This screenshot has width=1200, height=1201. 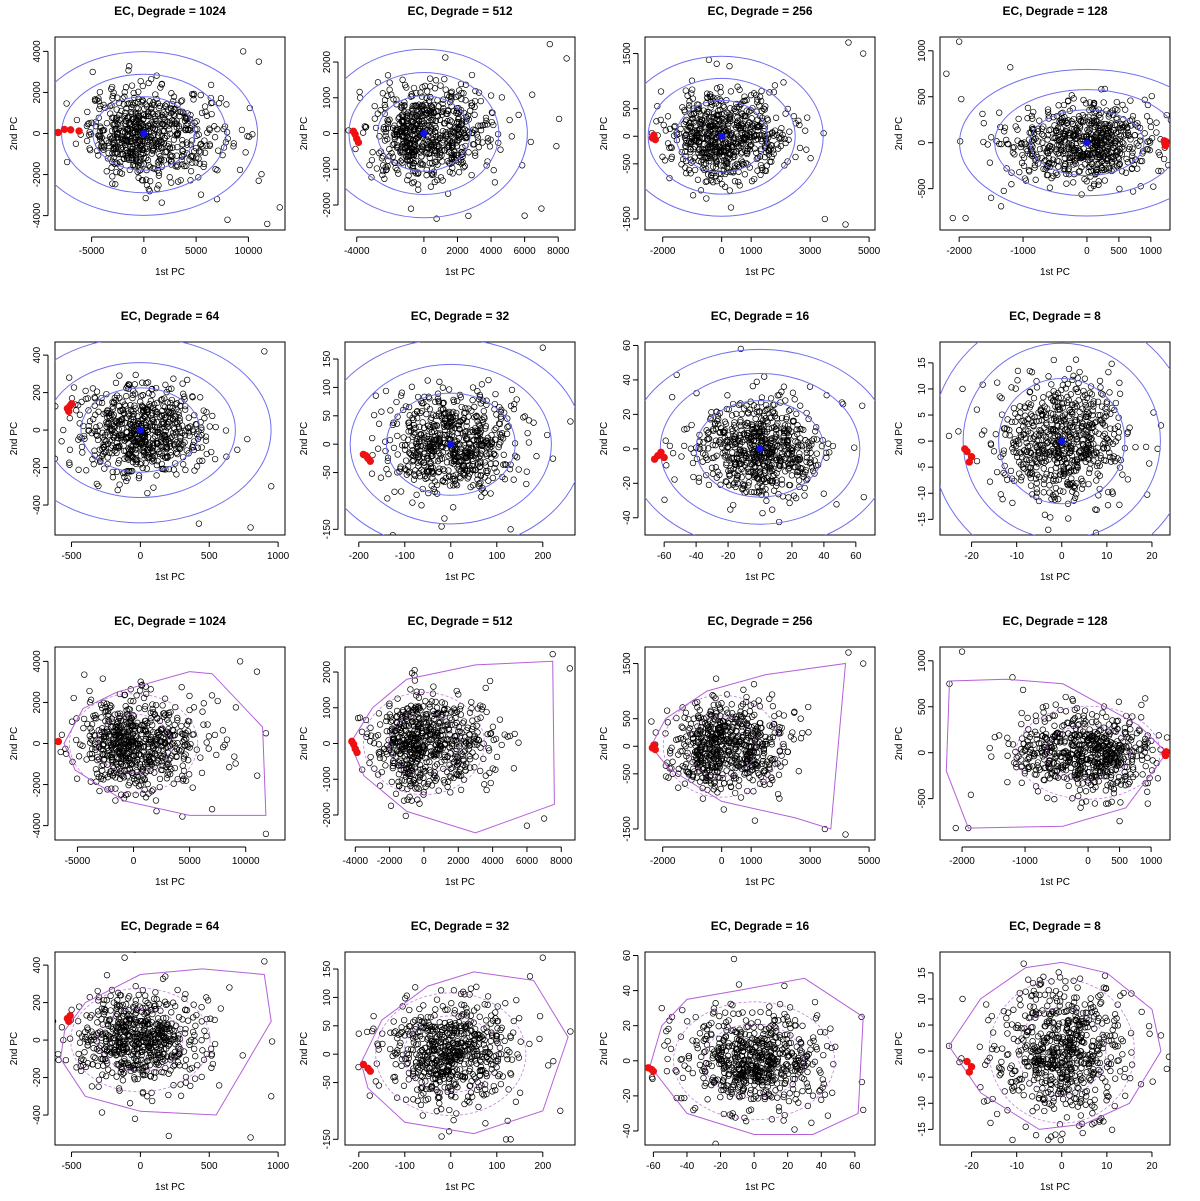 I want to click on density-ellipse, so click(x=424, y=133).